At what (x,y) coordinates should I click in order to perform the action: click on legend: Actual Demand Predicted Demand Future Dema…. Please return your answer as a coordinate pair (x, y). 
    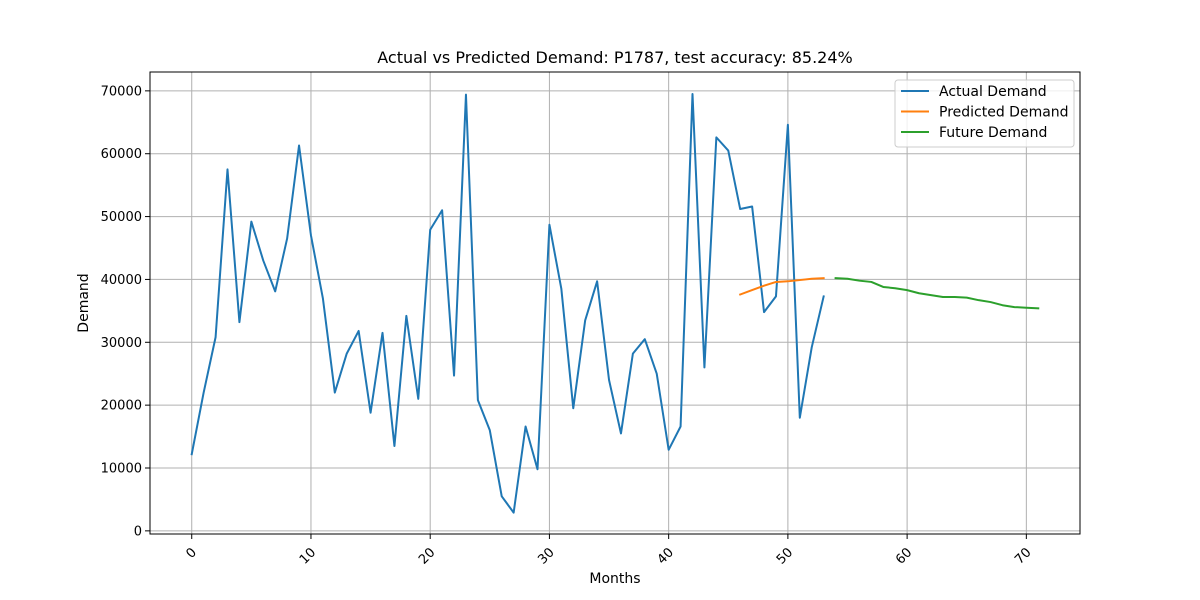
    Looking at the image, I should click on (984, 113).